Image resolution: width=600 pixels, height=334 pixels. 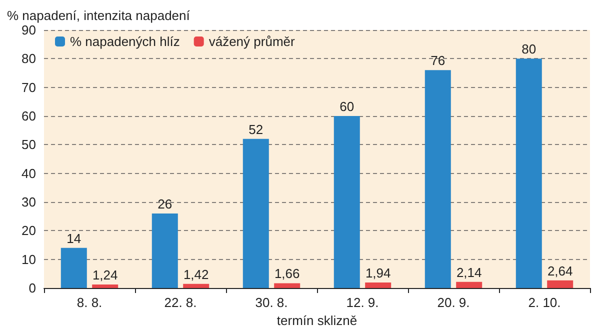 I want to click on data-label: 26, so click(x=165, y=204).